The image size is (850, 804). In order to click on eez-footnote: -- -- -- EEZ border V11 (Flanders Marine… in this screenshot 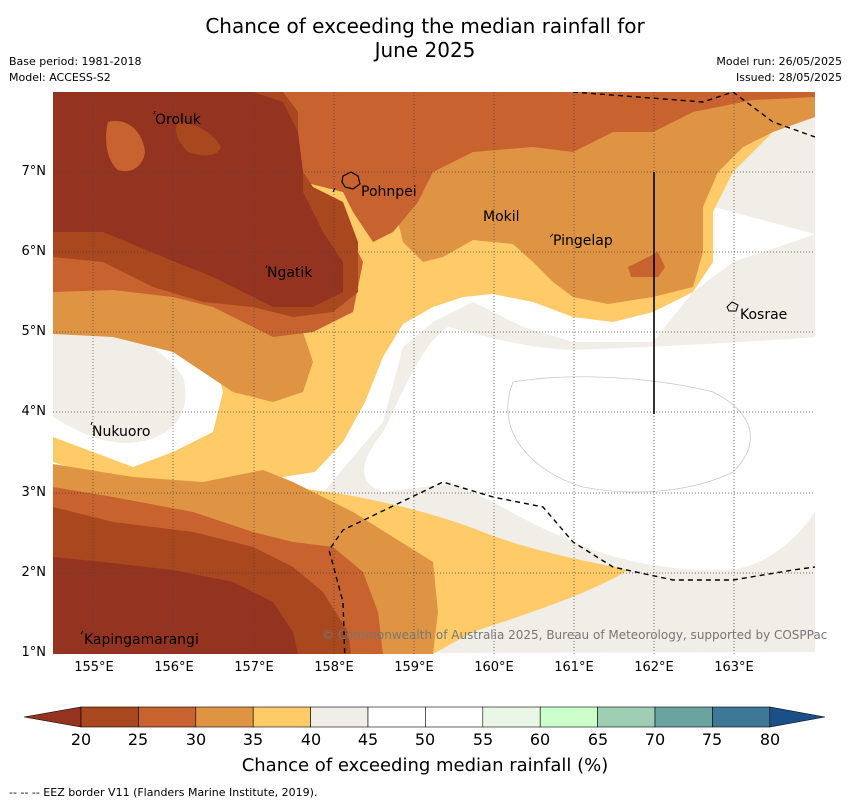, I will do `click(163, 792)`.